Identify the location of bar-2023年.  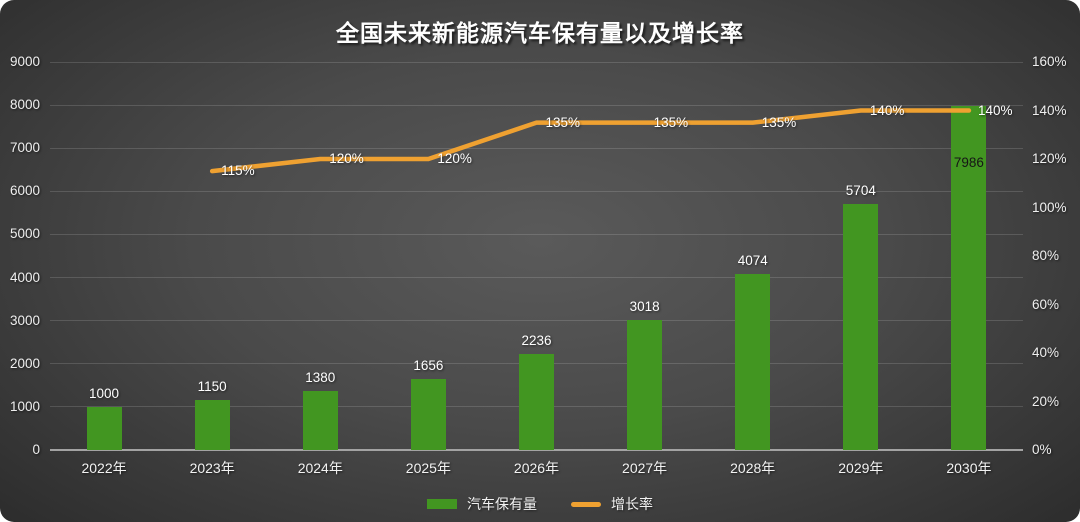
(212, 425).